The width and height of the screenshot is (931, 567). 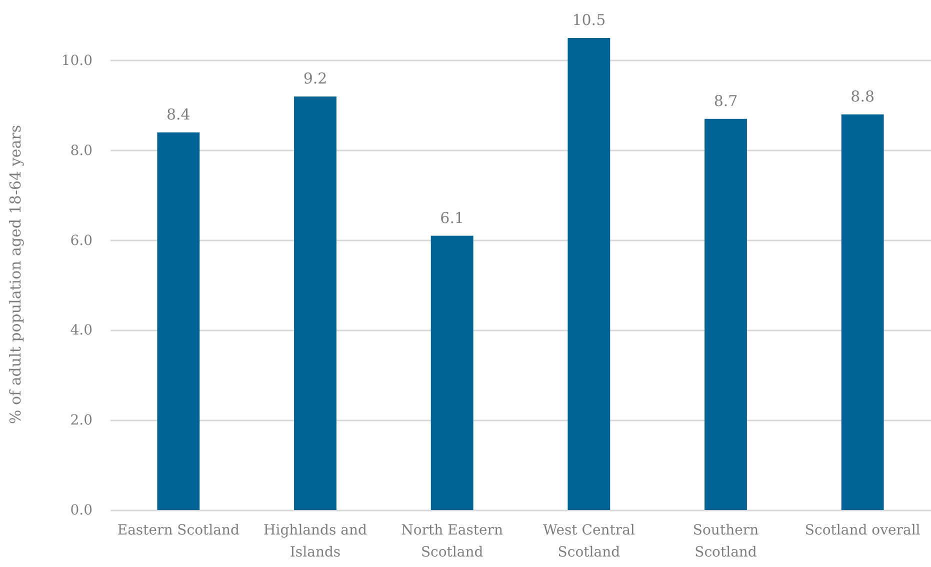 I want to click on data-label: 8.7, so click(x=726, y=101).